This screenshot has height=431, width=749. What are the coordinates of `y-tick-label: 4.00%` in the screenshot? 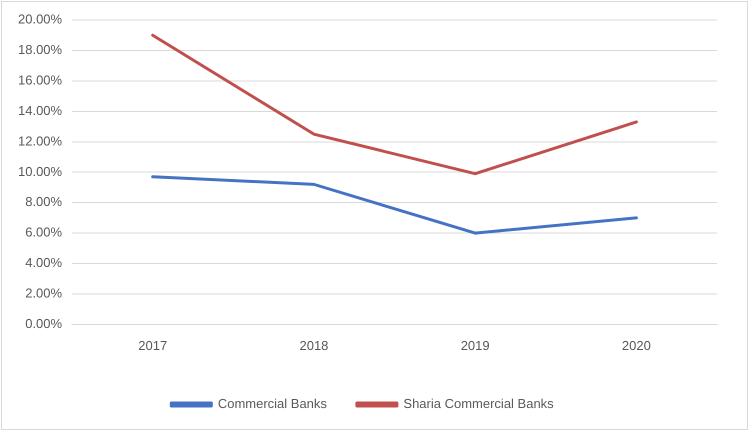 It's located at (44, 262).